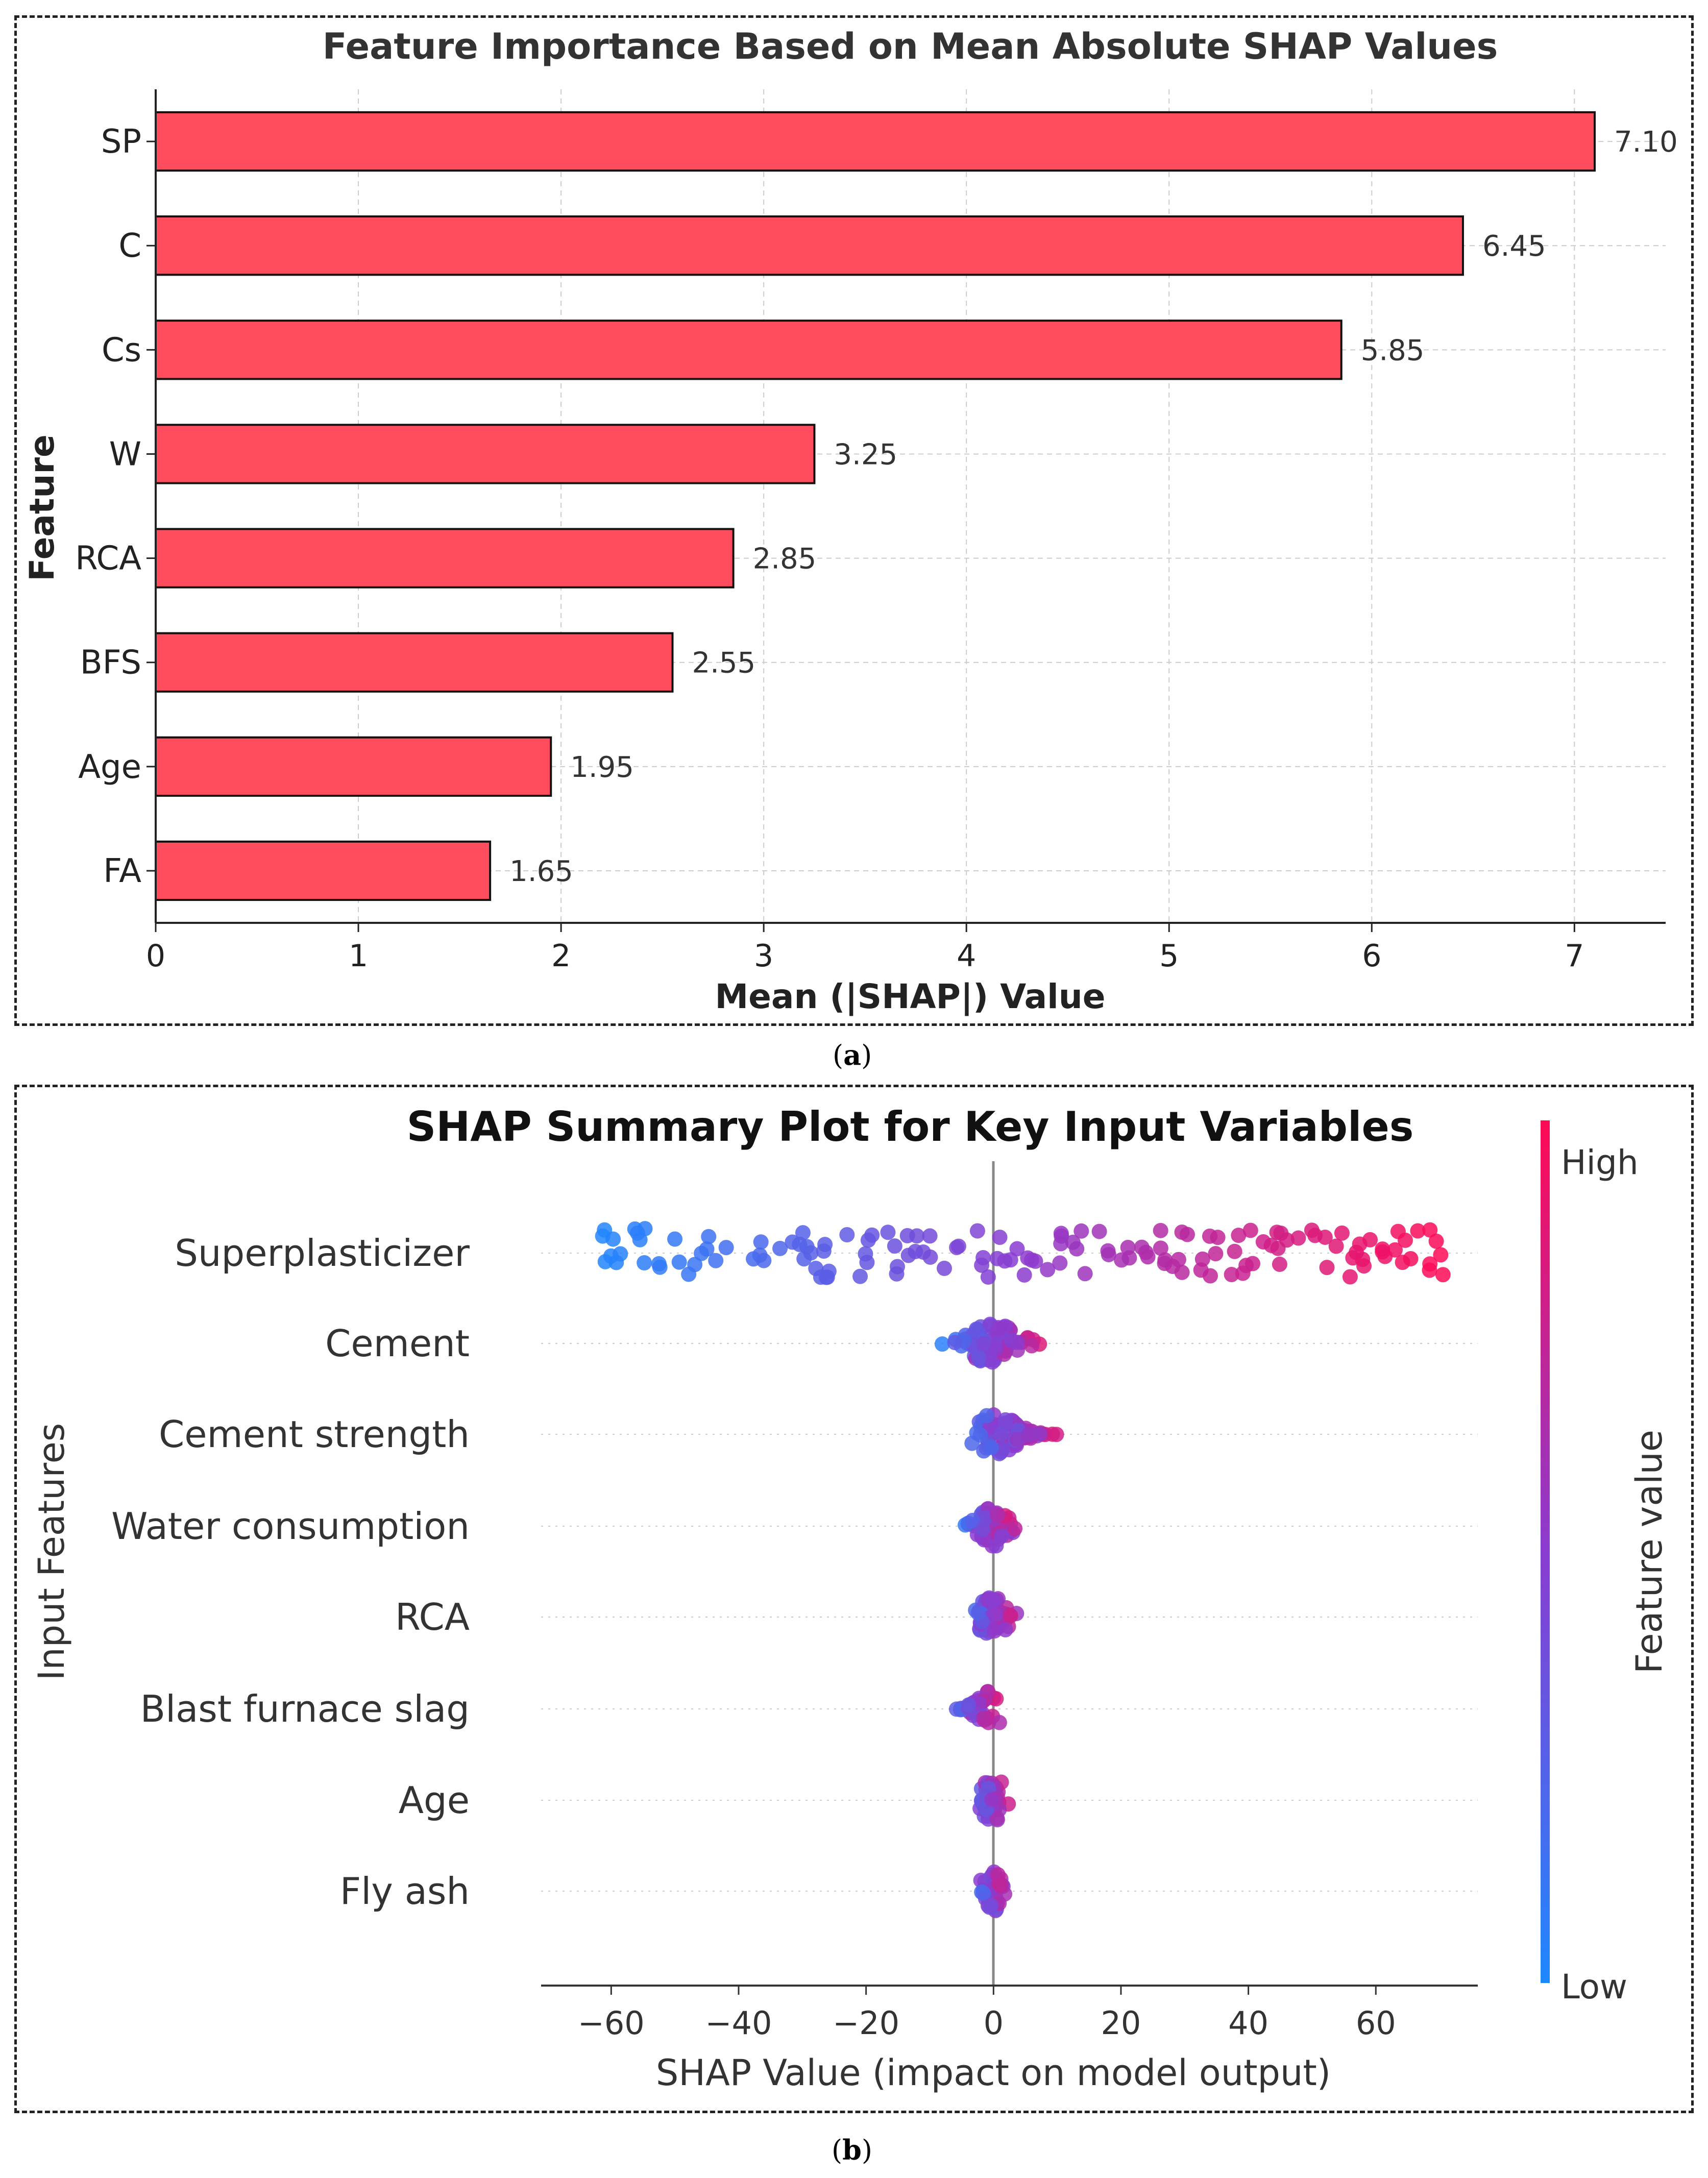 The width and height of the screenshot is (1708, 2178). What do you see at coordinates (1371, 956) in the screenshot?
I see `bar-chart-x-tick-label: 6` at bounding box center [1371, 956].